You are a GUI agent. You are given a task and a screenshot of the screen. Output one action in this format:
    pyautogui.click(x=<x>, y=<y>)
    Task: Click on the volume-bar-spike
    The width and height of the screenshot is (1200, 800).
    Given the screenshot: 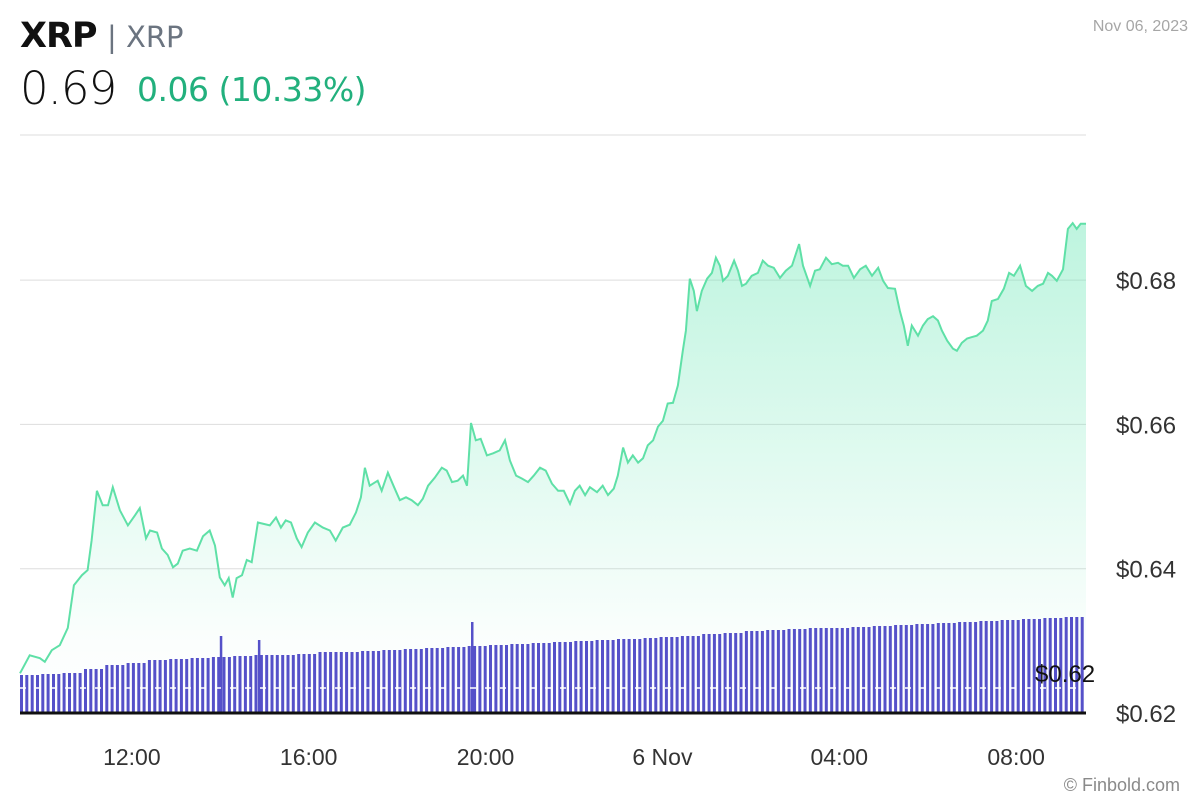 What is the action you would take?
    pyautogui.click(x=472, y=667)
    